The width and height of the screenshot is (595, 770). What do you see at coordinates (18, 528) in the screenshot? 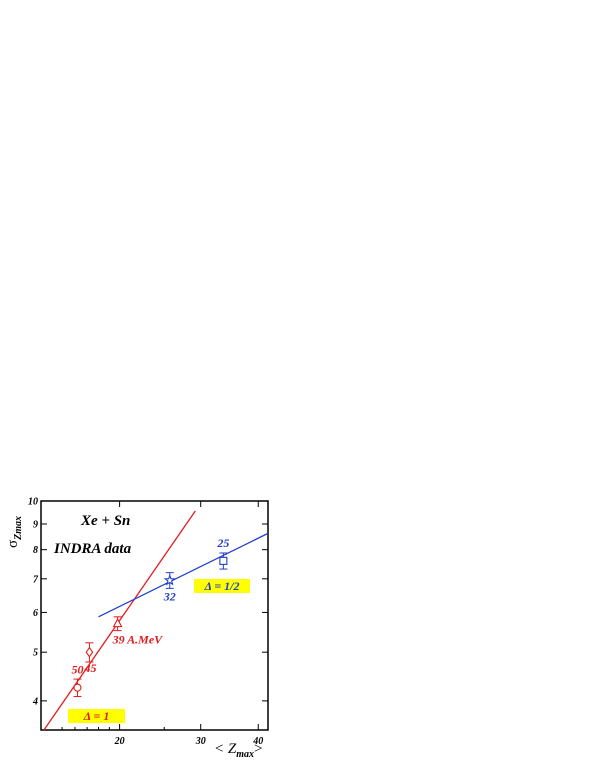
I see `y-axis-title-sub: Zmax` at bounding box center [18, 528].